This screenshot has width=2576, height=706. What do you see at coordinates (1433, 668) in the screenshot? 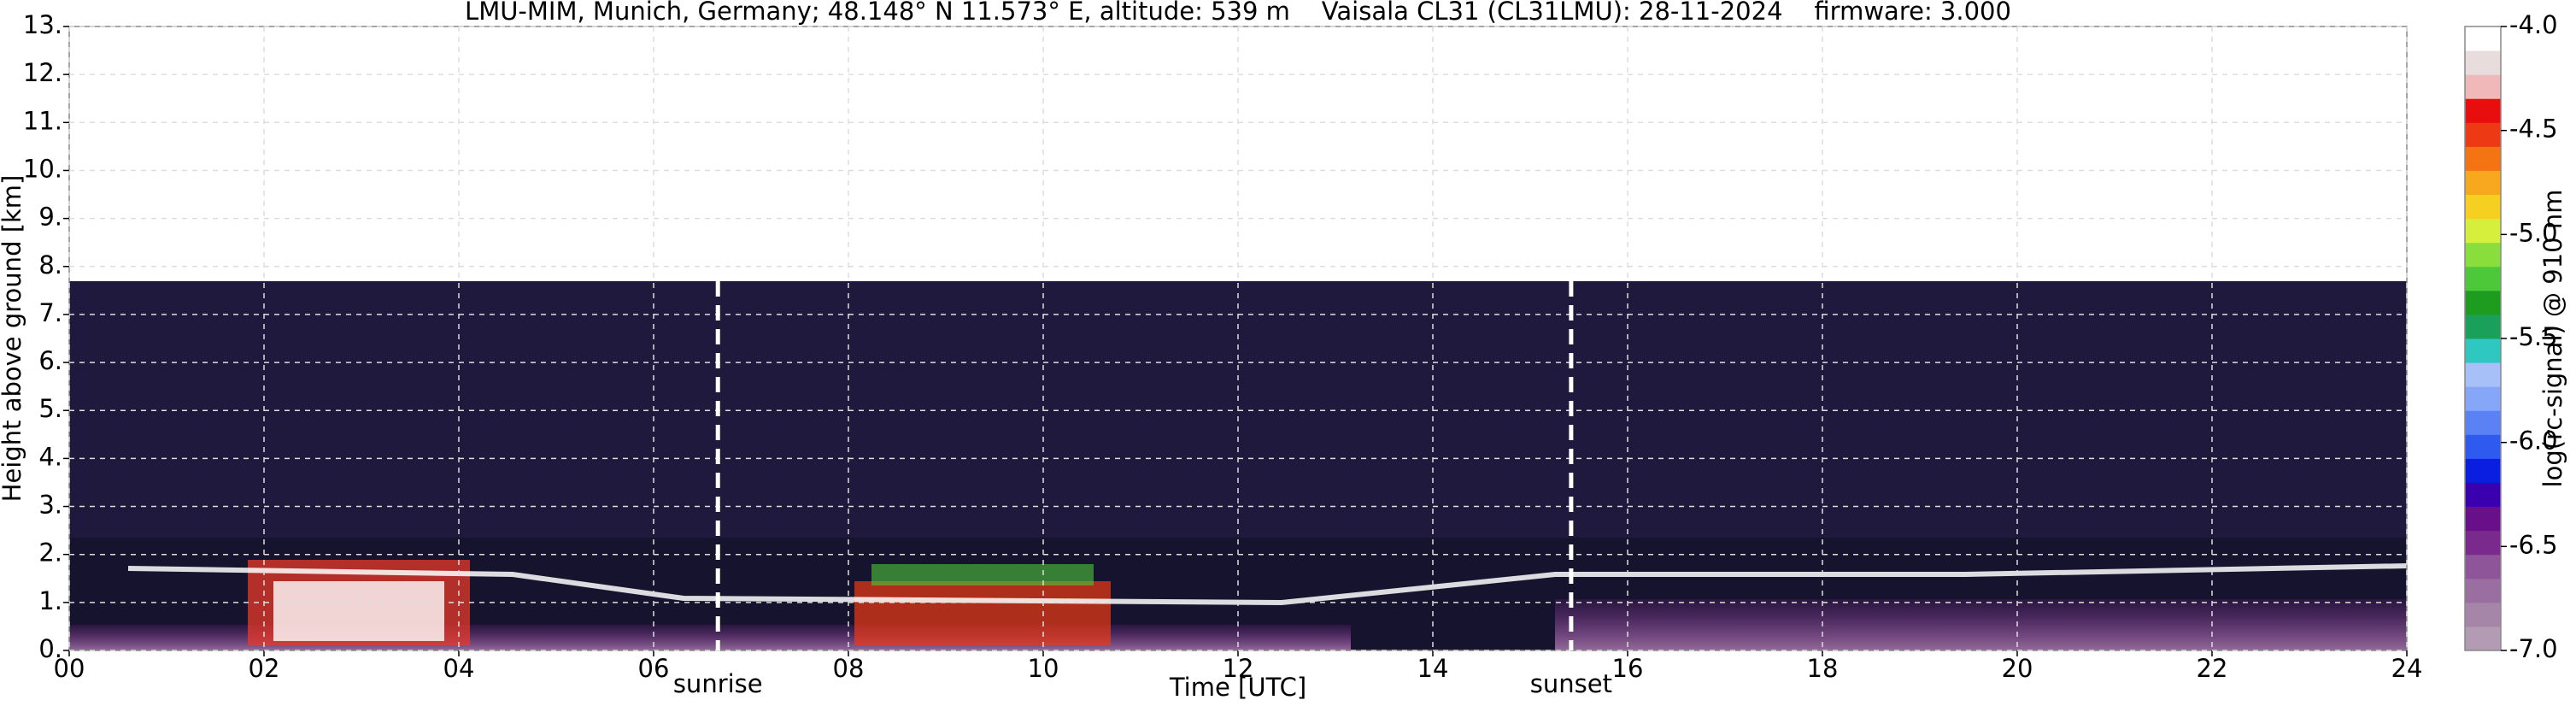
I see `x-tick-label: 14` at bounding box center [1433, 668].